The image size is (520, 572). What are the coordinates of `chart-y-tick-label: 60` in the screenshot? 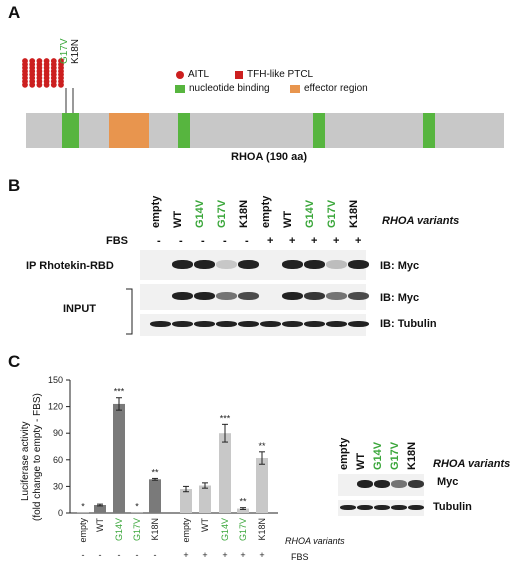 It's located at (58, 460).